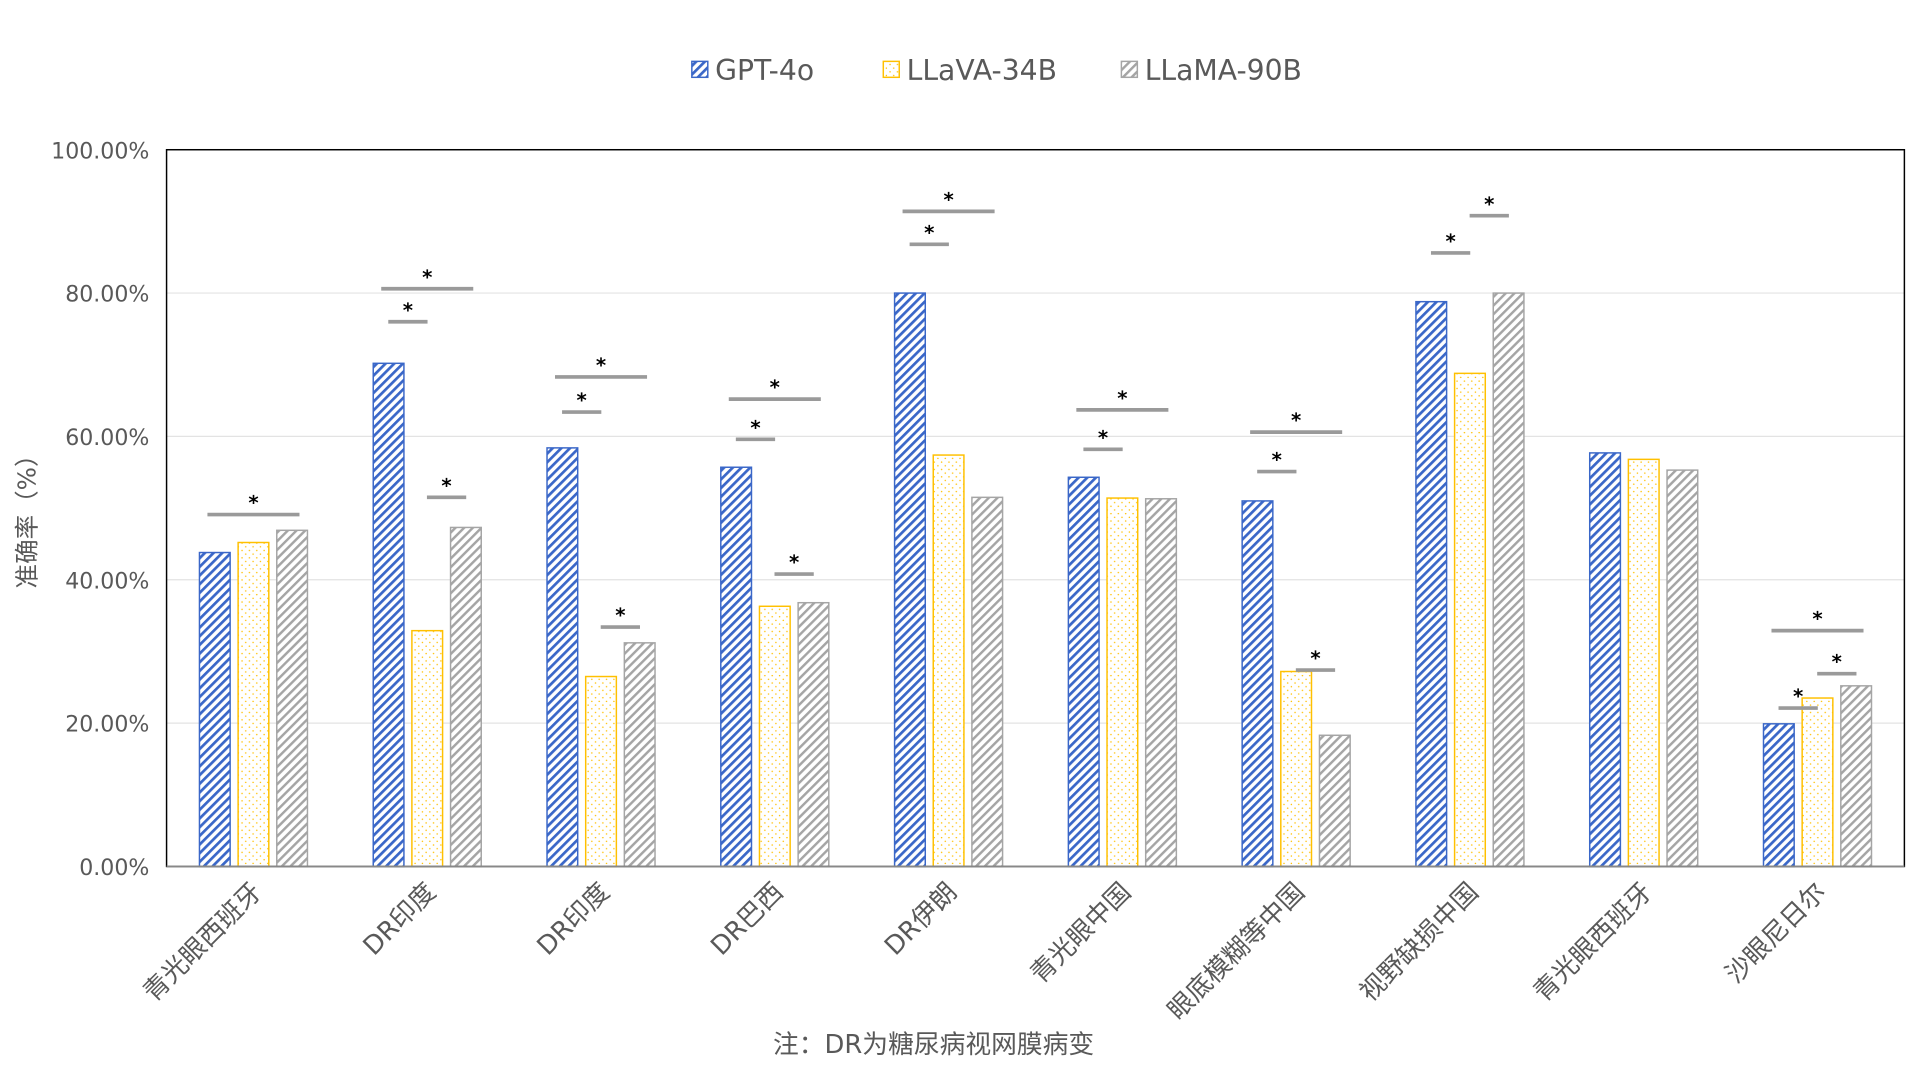 The image size is (1920, 1085). I want to click on y-tick-label: 0.00%, so click(114, 868).